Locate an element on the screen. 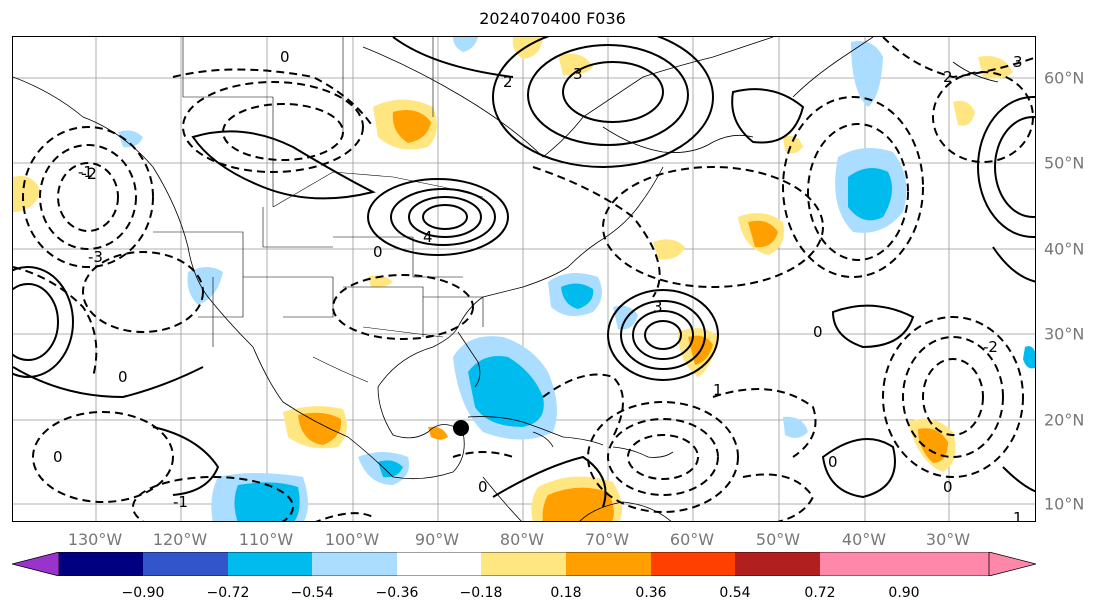  colorbar-tick: −0.36 is located at coordinates (397, 593).